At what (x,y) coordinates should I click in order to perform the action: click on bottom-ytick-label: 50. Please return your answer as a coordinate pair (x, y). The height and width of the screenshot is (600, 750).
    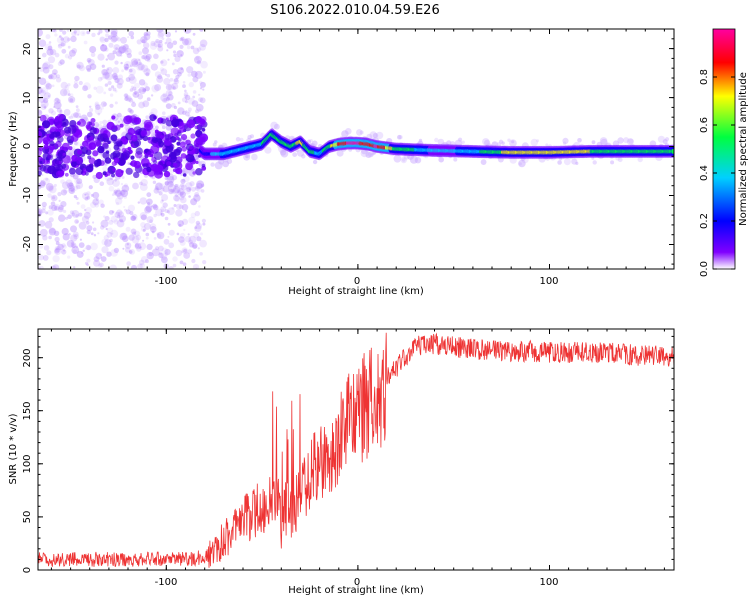
    Looking at the image, I should click on (27, 517).